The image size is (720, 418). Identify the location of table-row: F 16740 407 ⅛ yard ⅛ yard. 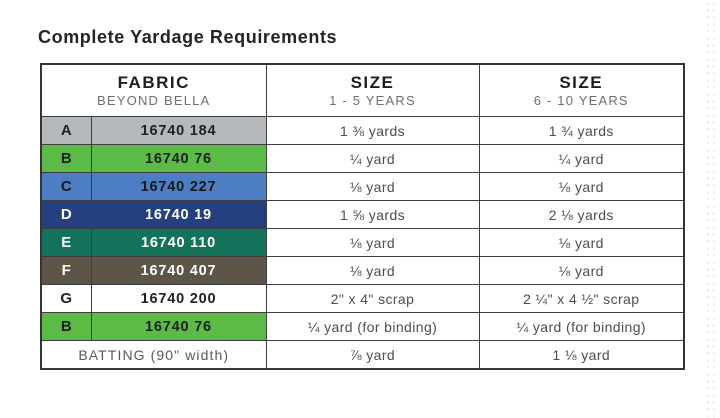
(362, 270).